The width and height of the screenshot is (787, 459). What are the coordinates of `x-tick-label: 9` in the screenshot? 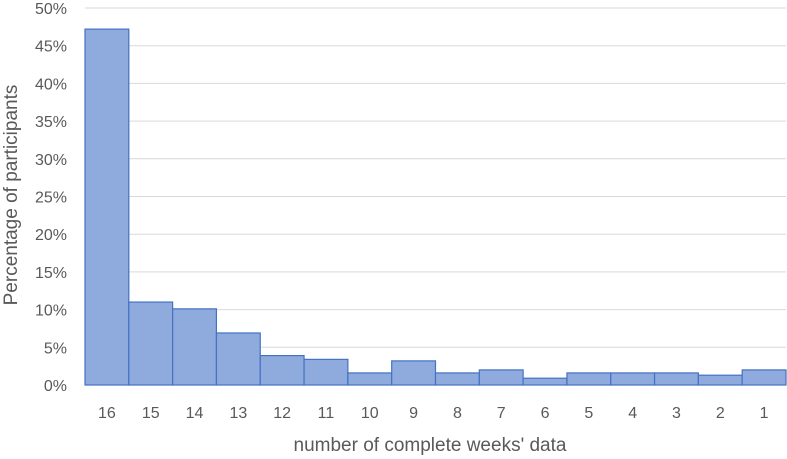 It's located at (413, 413).